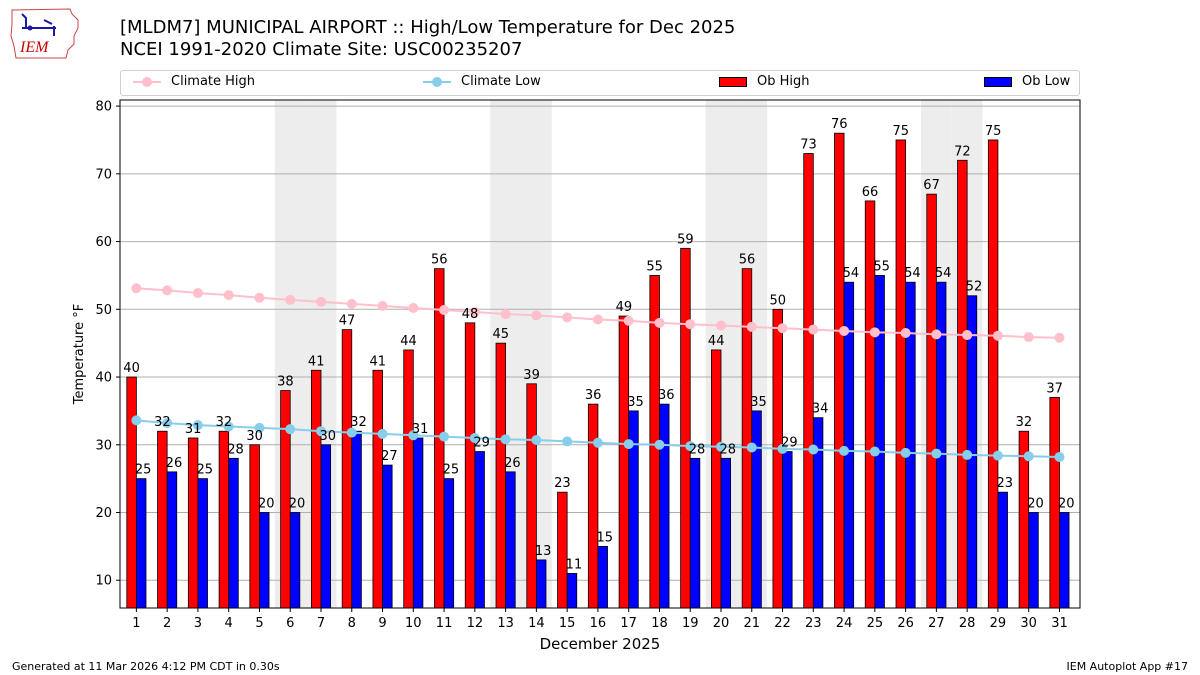 Image resolution: width=1200 pixels, height=675 pixels. Describe the element at coordinates (839, 124) in the screenshot. I see `label-ob-high: 76` at that location.